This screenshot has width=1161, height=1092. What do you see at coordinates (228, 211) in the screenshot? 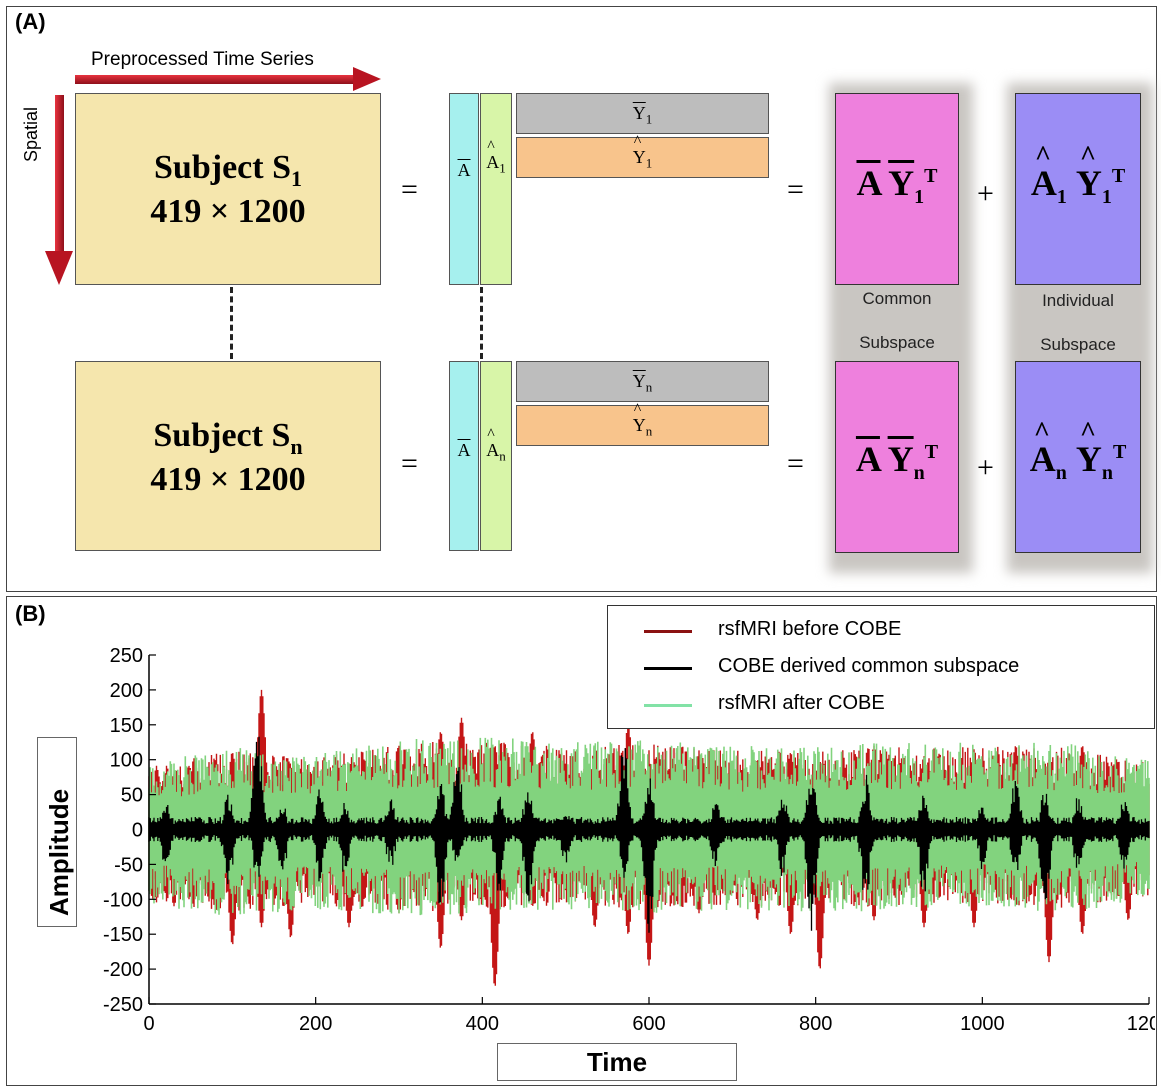
I see `subject-1-dims: 419 × 1200` at bounding box center [228, 211].